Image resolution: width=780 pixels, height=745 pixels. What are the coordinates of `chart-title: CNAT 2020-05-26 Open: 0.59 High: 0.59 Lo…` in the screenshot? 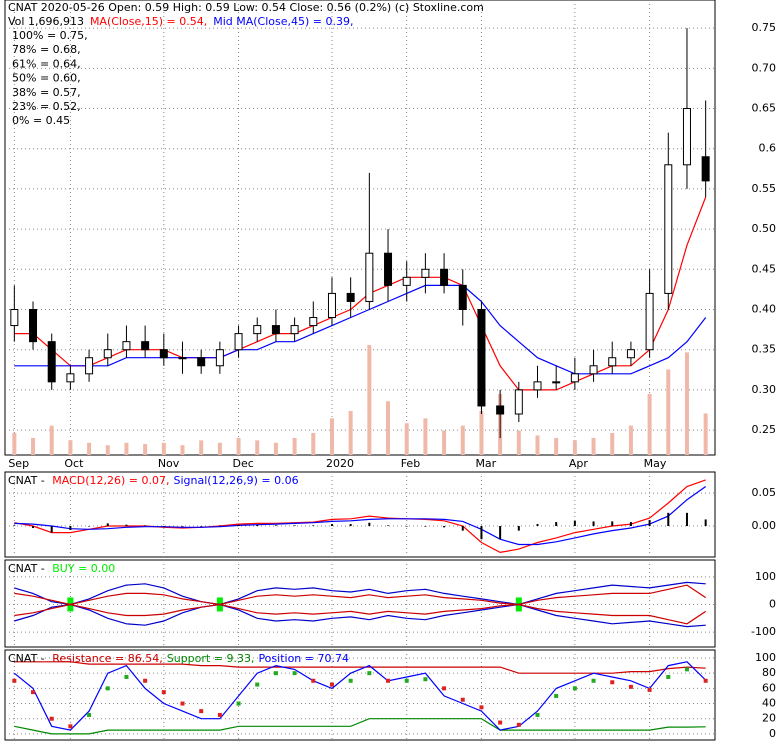 It's located at (246, 7).